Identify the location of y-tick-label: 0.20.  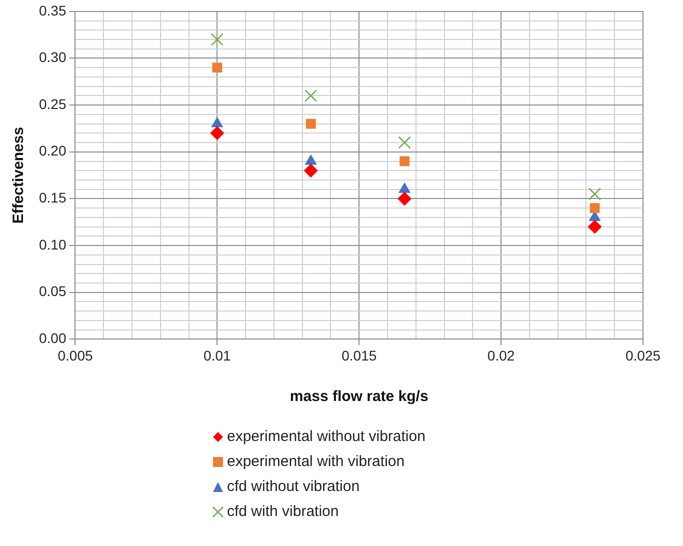
(52, 150).